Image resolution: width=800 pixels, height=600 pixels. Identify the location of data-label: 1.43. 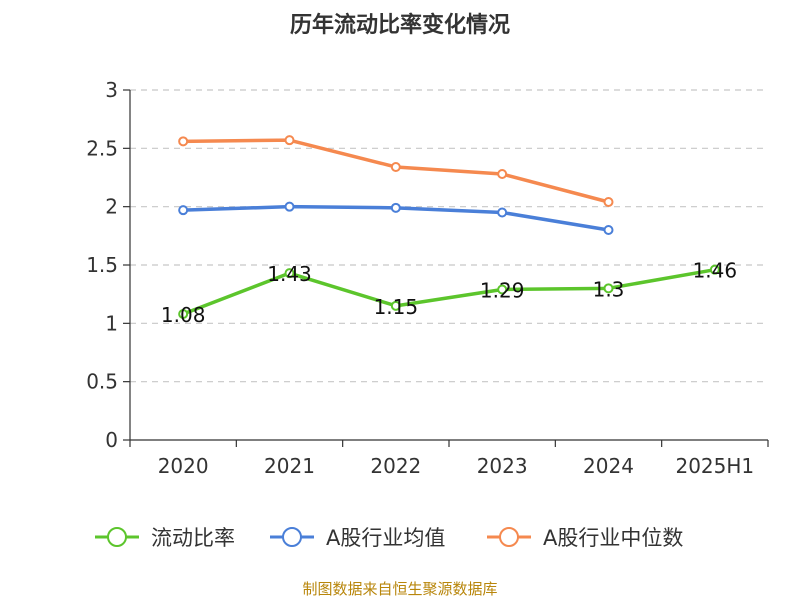
(289, 274).